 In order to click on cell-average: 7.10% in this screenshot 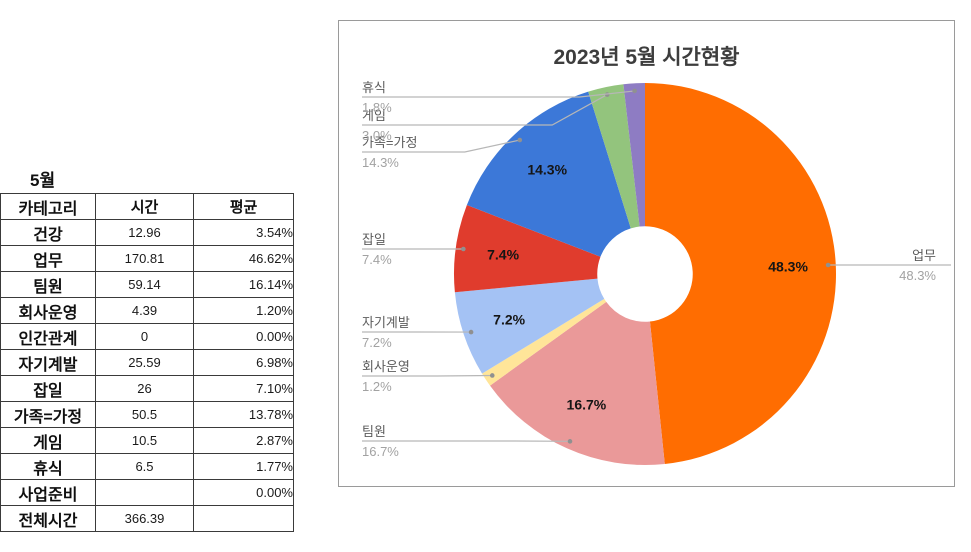, I will do `click(243, 388)`.